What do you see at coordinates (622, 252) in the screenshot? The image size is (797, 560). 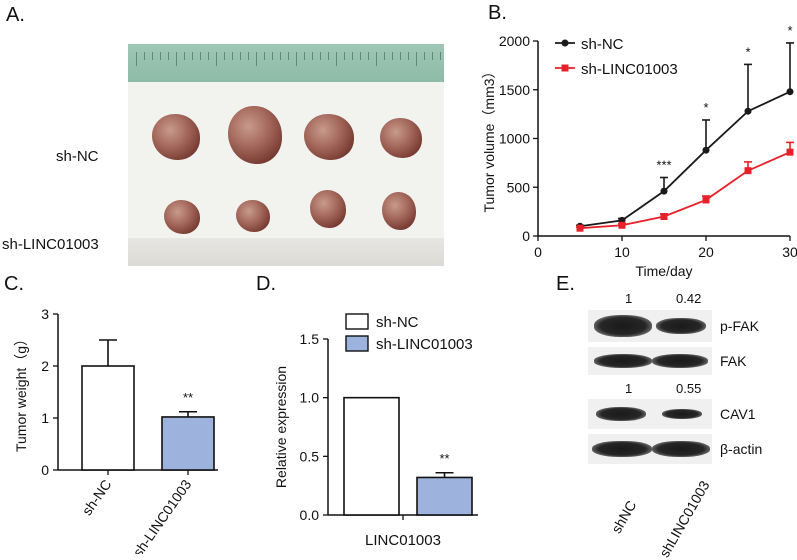 I see `x-tick-label: 10` at bounding box center [622, 252].